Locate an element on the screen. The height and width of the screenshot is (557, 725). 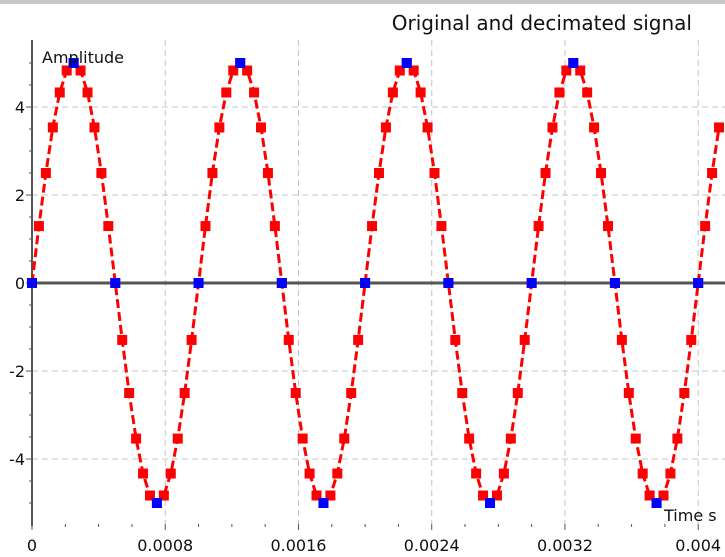
chart-title: Original and decimated signal is located at coordinates (542, 23).